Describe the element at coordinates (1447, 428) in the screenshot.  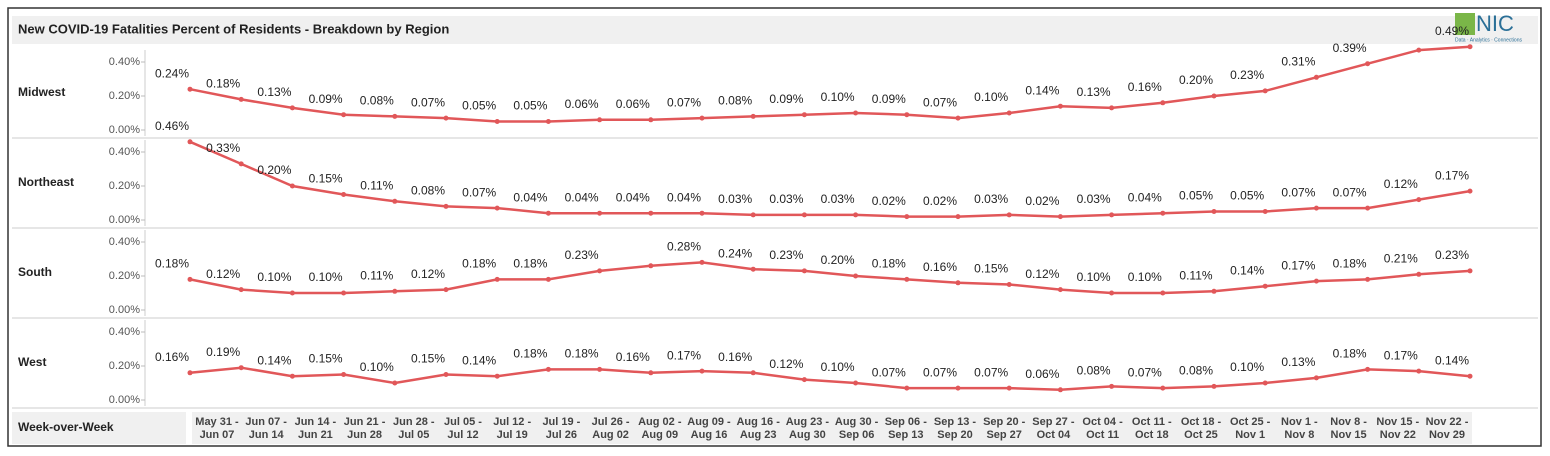
I see `x-tick-label: Nov 22 - Nov 29` at that location.